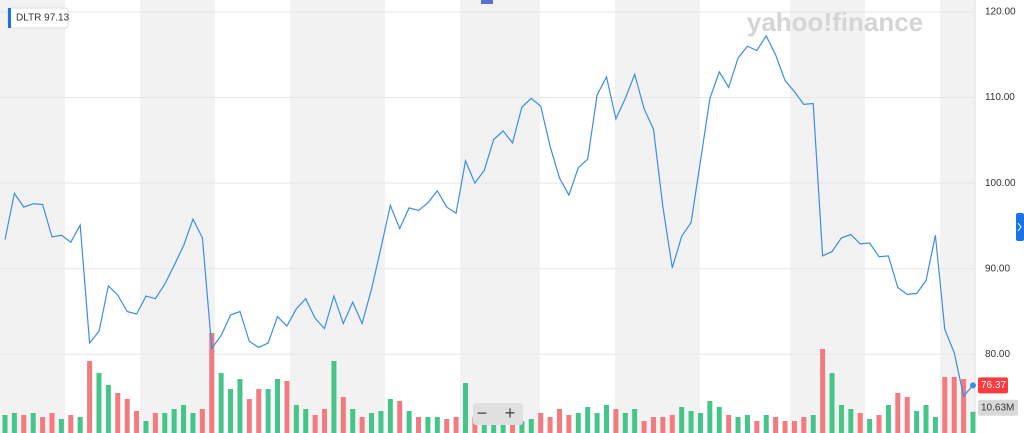 The height and width of the screenshot is (433, 1024). Describe the element at coordinates (1000, 12) in the screenshot. I see `y-tick-label: 120.00` at that location.